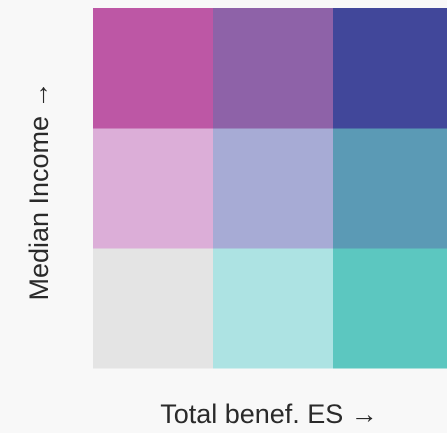 This screenshot has height=433, width=447. What do you see at coordinates (273, 308) in the screenshot?
I see `legend-cell-income-low-es-medium` at bounding box center [273, 308].